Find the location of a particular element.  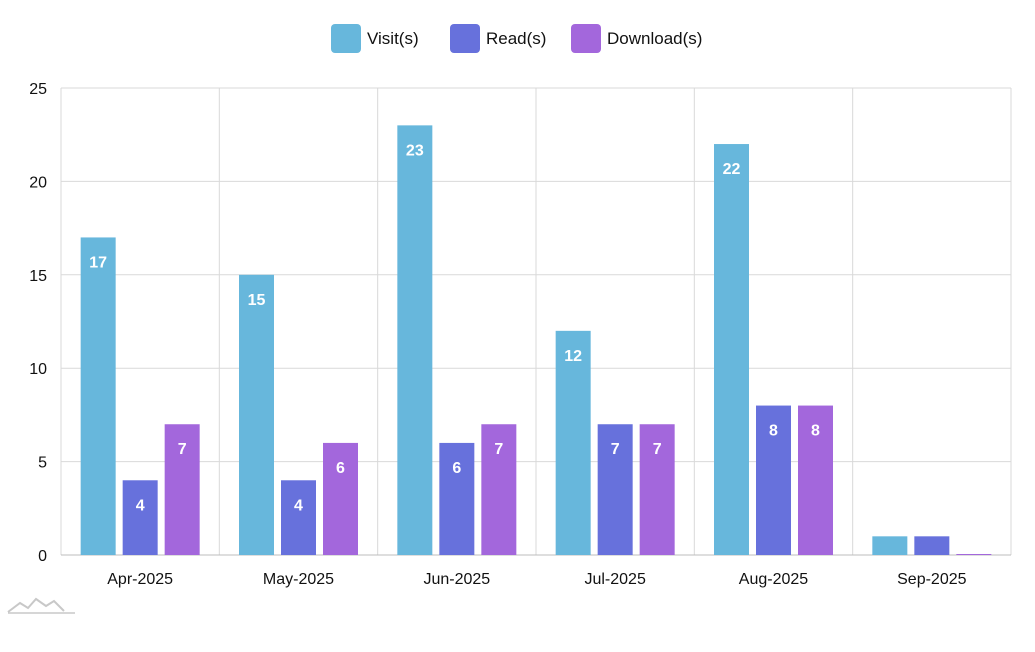

bar-download-s-may-2025 is located at coordinates (340, 498).